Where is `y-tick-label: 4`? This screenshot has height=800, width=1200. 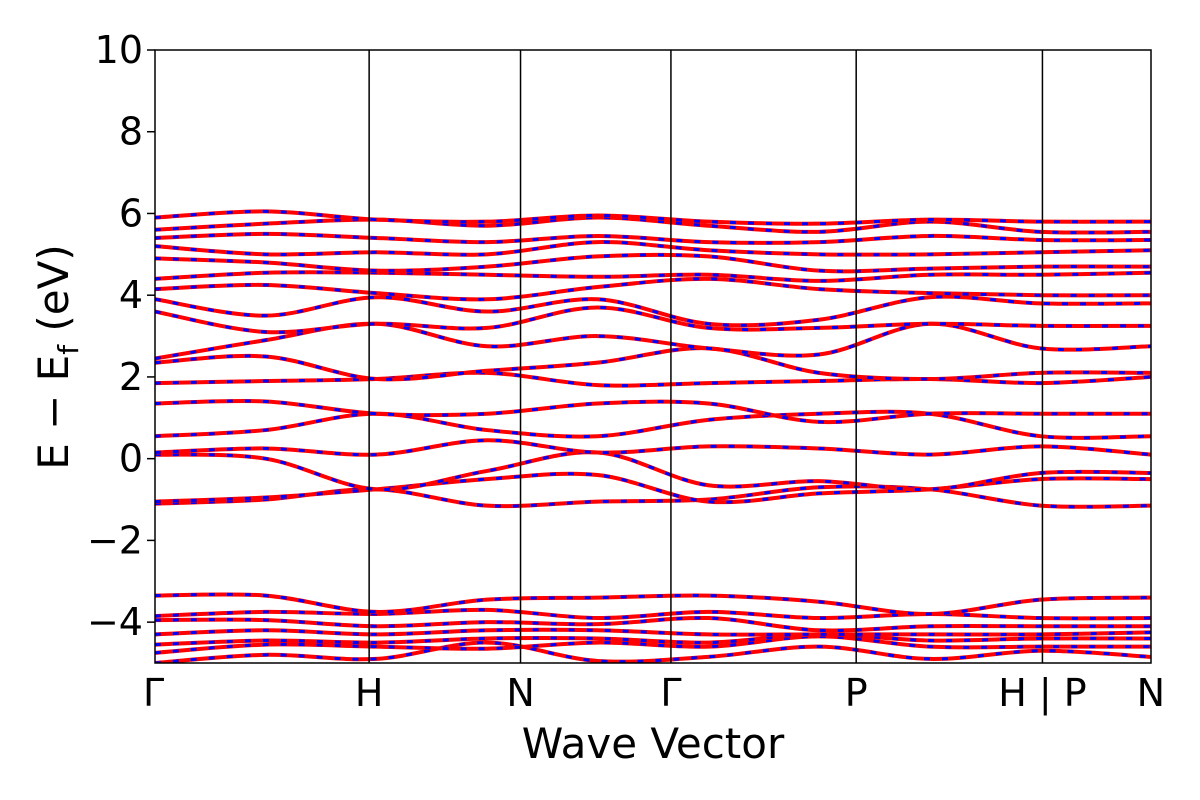
y-tick-label: 4 is located at coordinates (131, 295).